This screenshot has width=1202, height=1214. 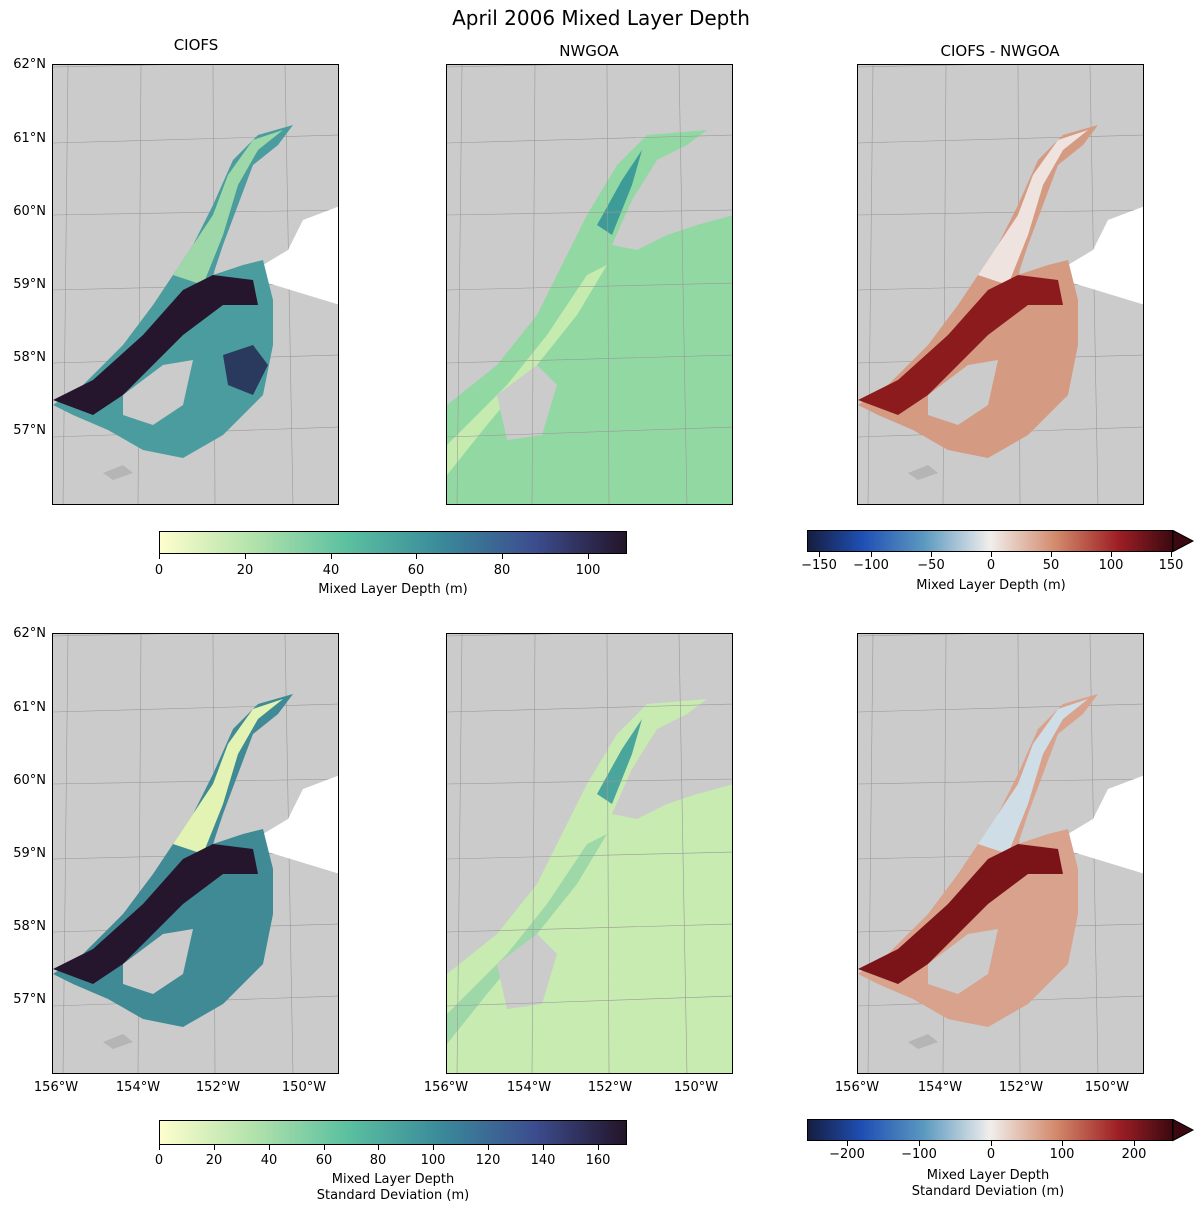 What do you see at coordinates (245, 370) in the screenshot?
I see `deep-region` at bounding box center [245, 370].